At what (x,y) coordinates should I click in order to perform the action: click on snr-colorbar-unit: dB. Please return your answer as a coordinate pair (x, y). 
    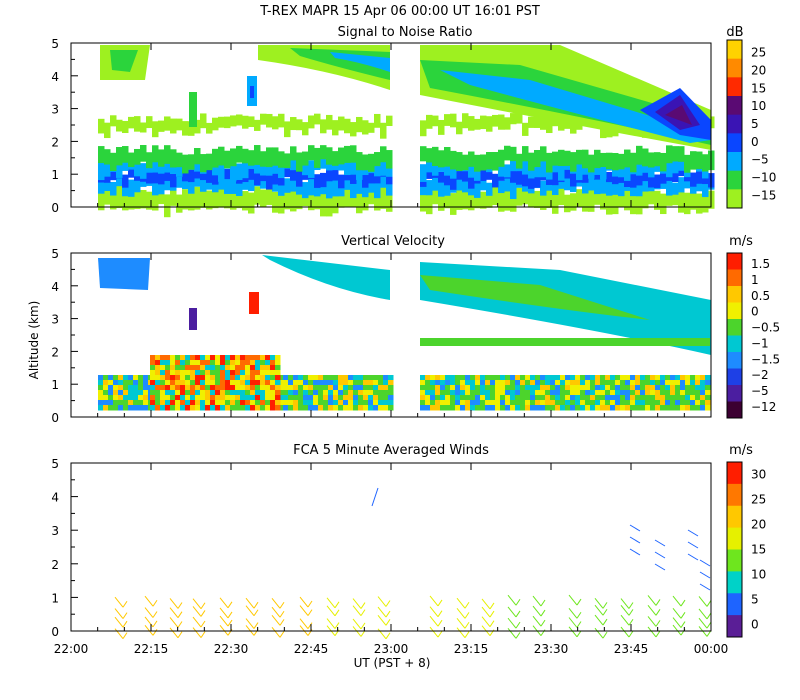
    Looking at the image, I should click on (734, 32).